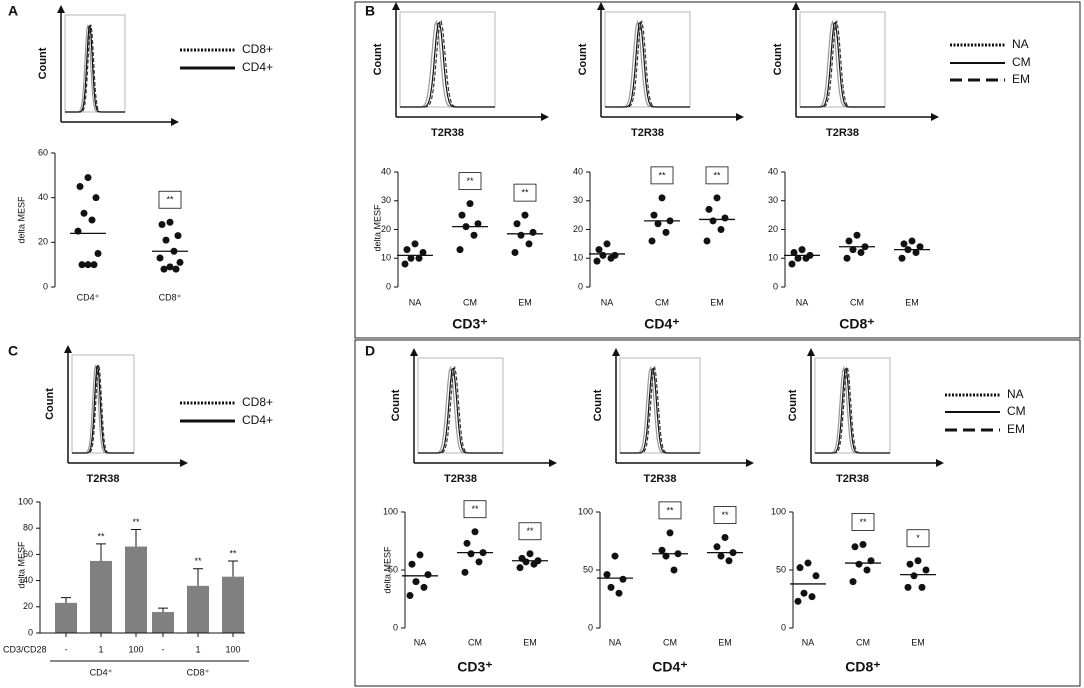  Describe the element at coordinates (578, 200) in the screenshot. I see `y-tick-label: 30` at that location.